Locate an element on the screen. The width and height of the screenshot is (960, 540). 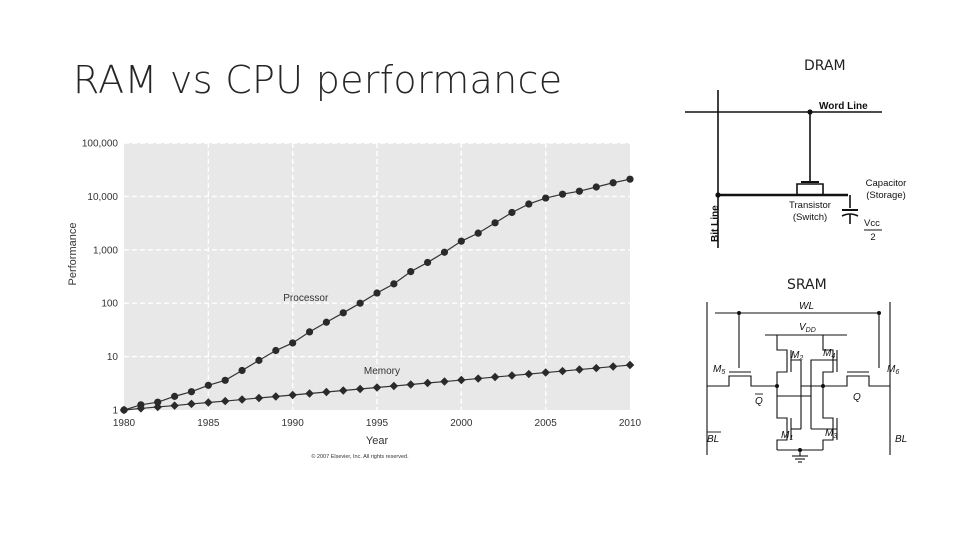
capacitor-label: Capacitor is located at coordinates (886, 183).